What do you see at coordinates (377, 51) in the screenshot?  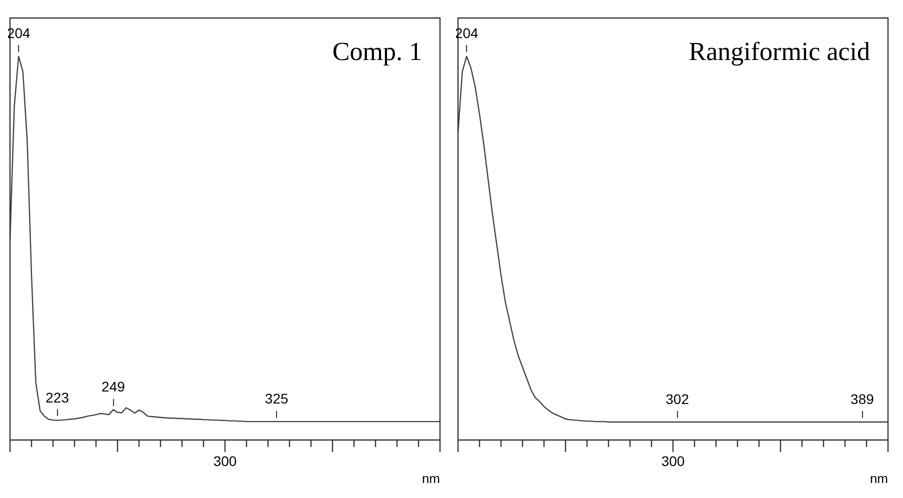 I see `chart-title: Comp. 1` at bounding box center [377, 51].